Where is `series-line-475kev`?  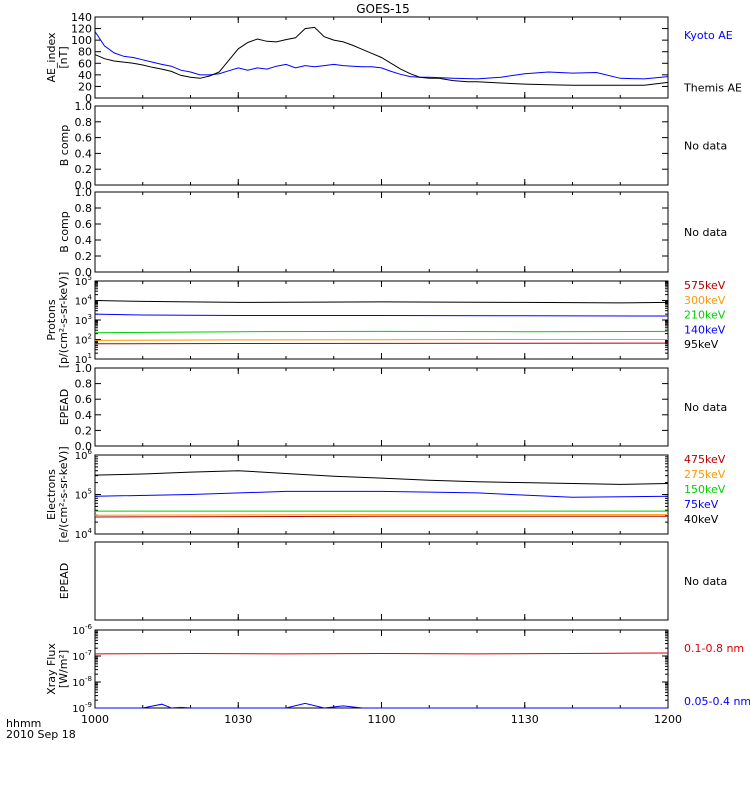
series-line-475kev is located at coordinates (381, 516).